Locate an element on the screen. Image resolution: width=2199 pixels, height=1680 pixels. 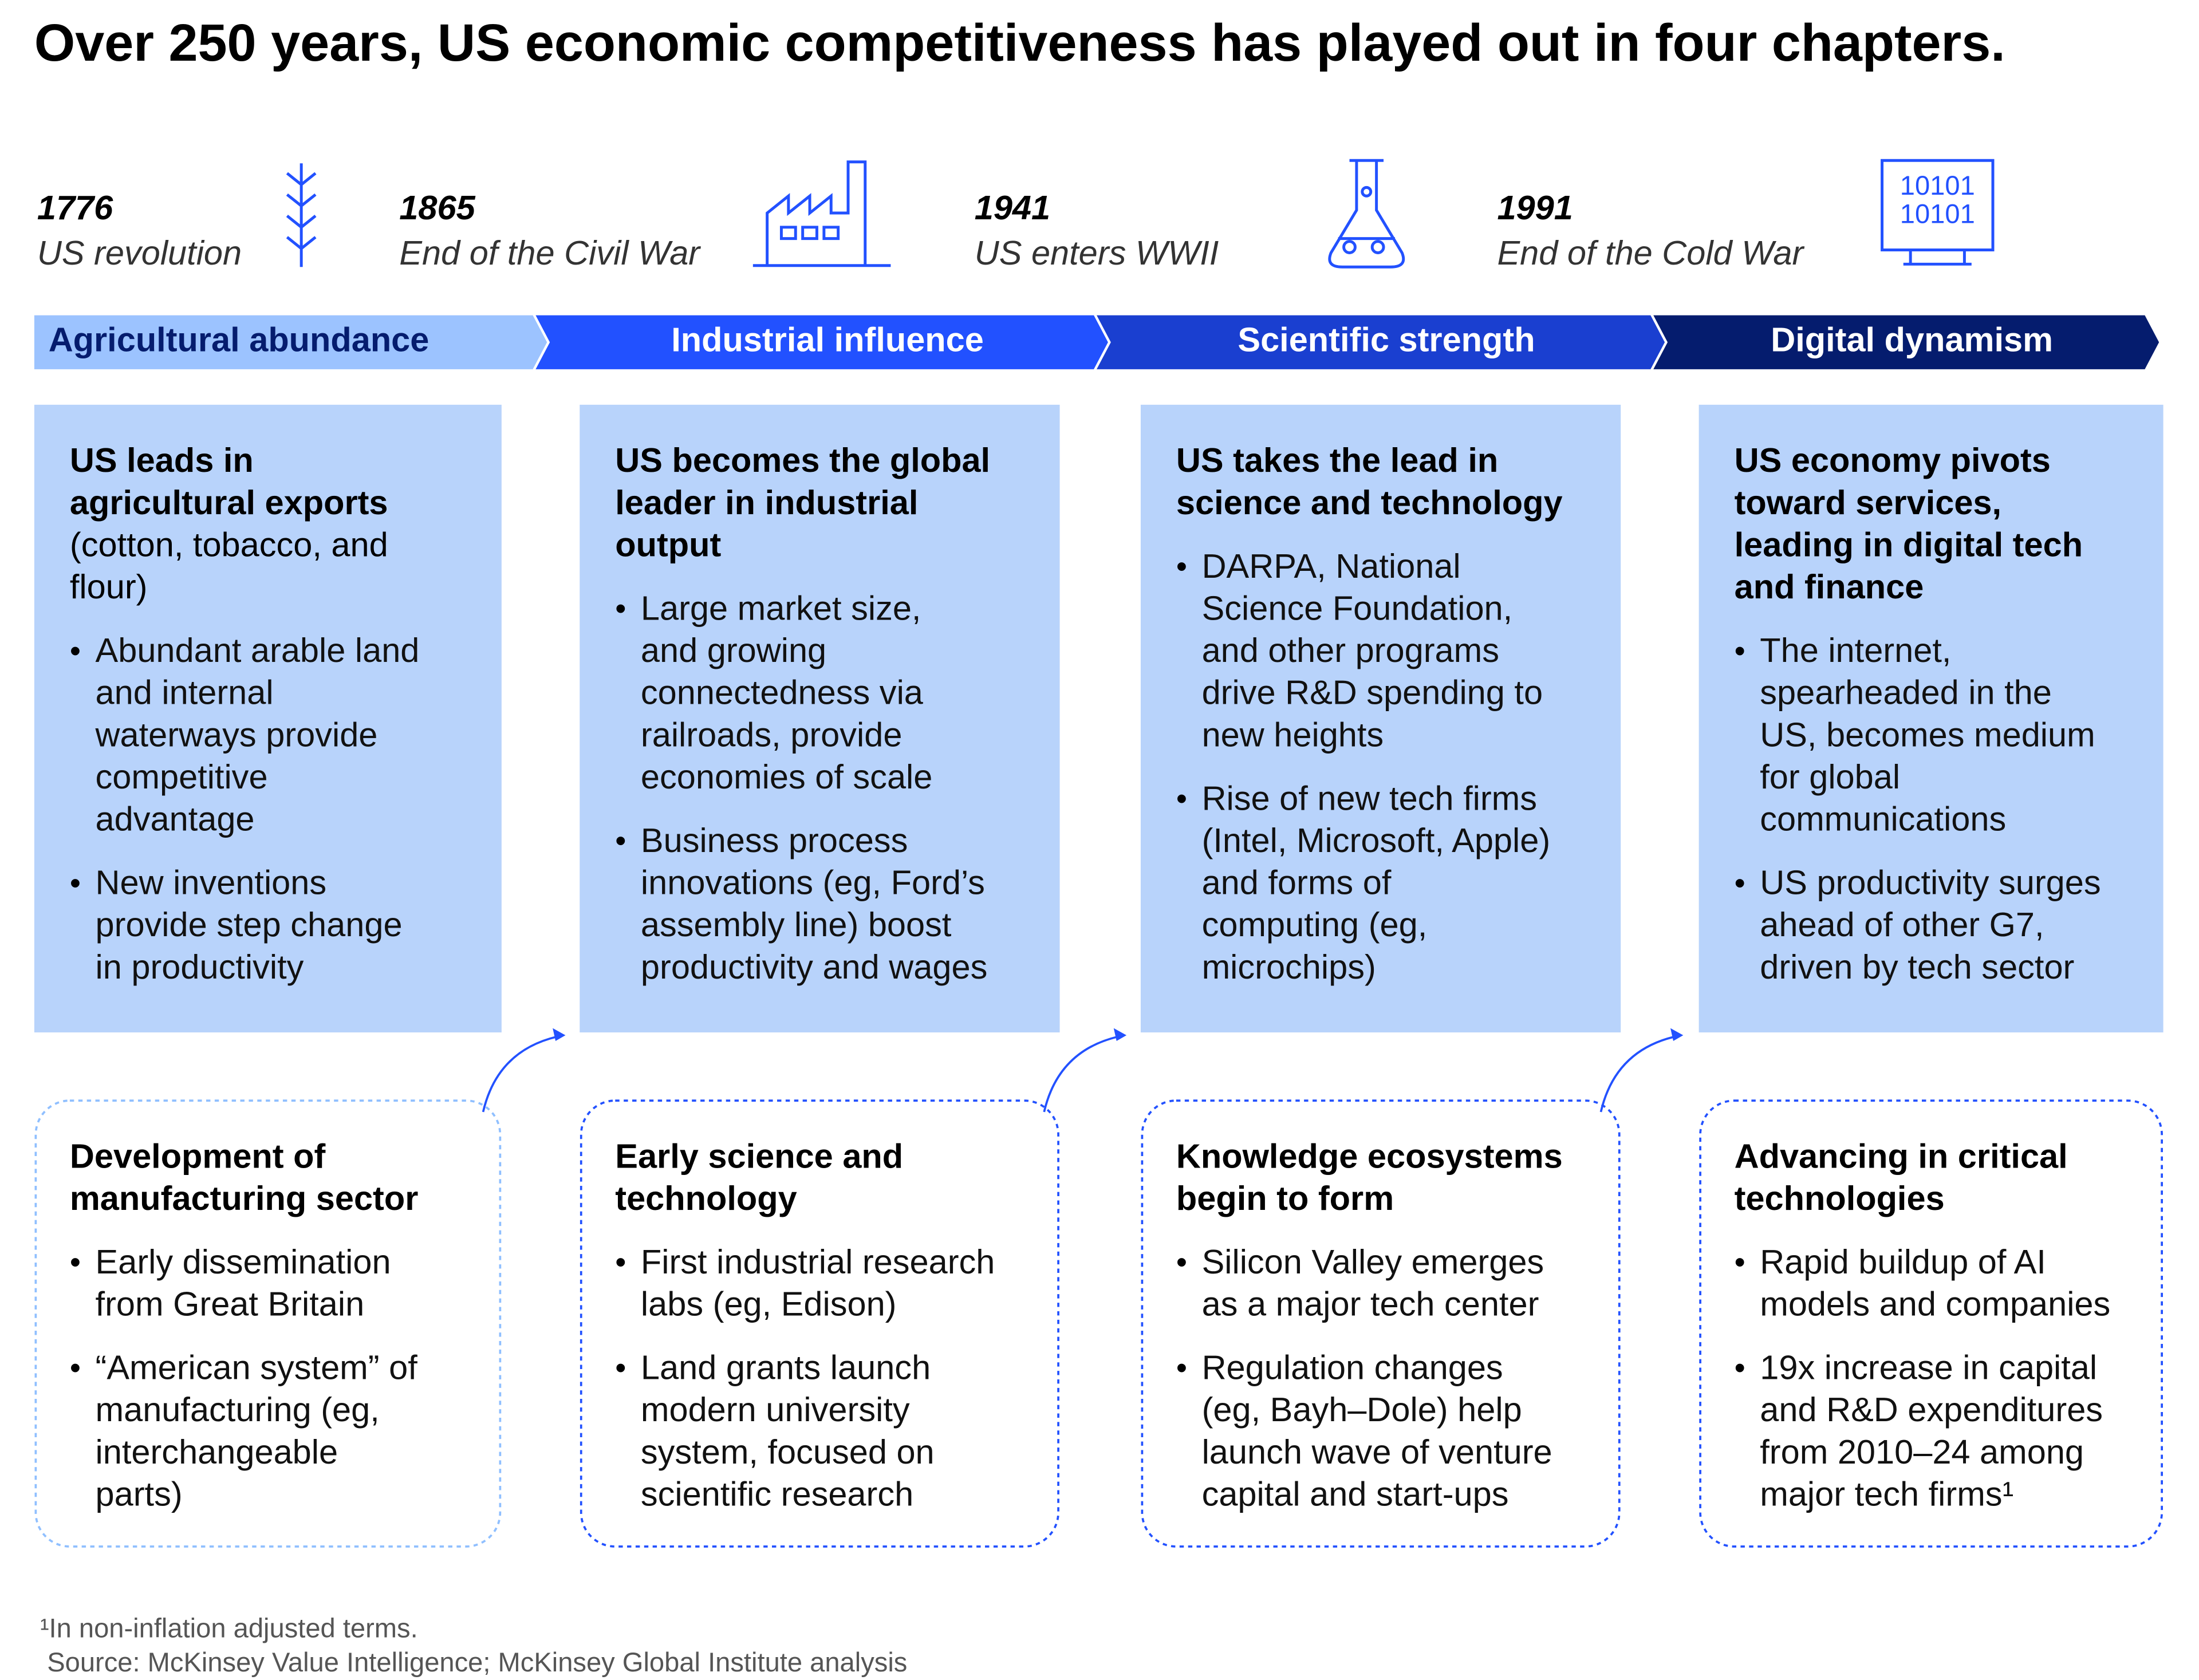
bullet-text: models and companies is located at coordinates (1935, 1304).